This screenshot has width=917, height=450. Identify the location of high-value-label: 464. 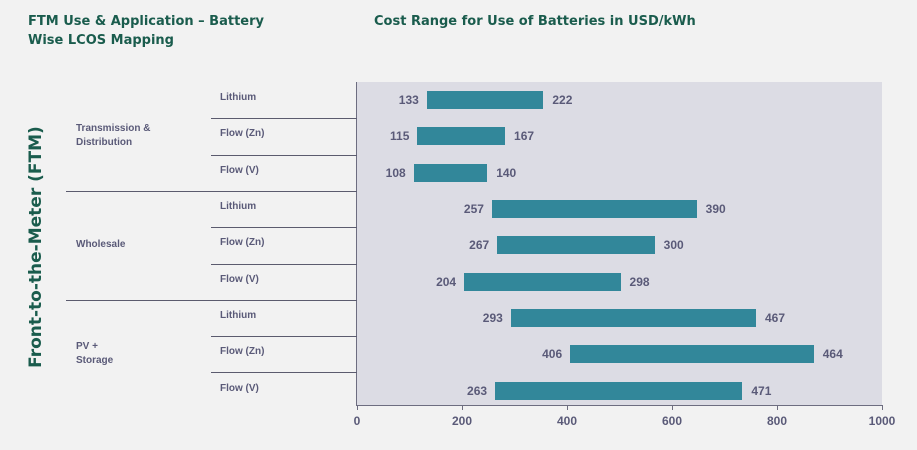
(832, 354).